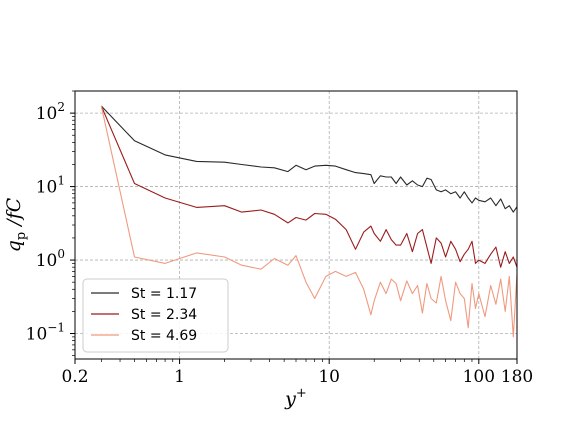 This screenshot has height=447, width=574. Describe the element at coordinates (164, 336) in the screenshot. I see `legend-label-3: St = 4.69` at that location.